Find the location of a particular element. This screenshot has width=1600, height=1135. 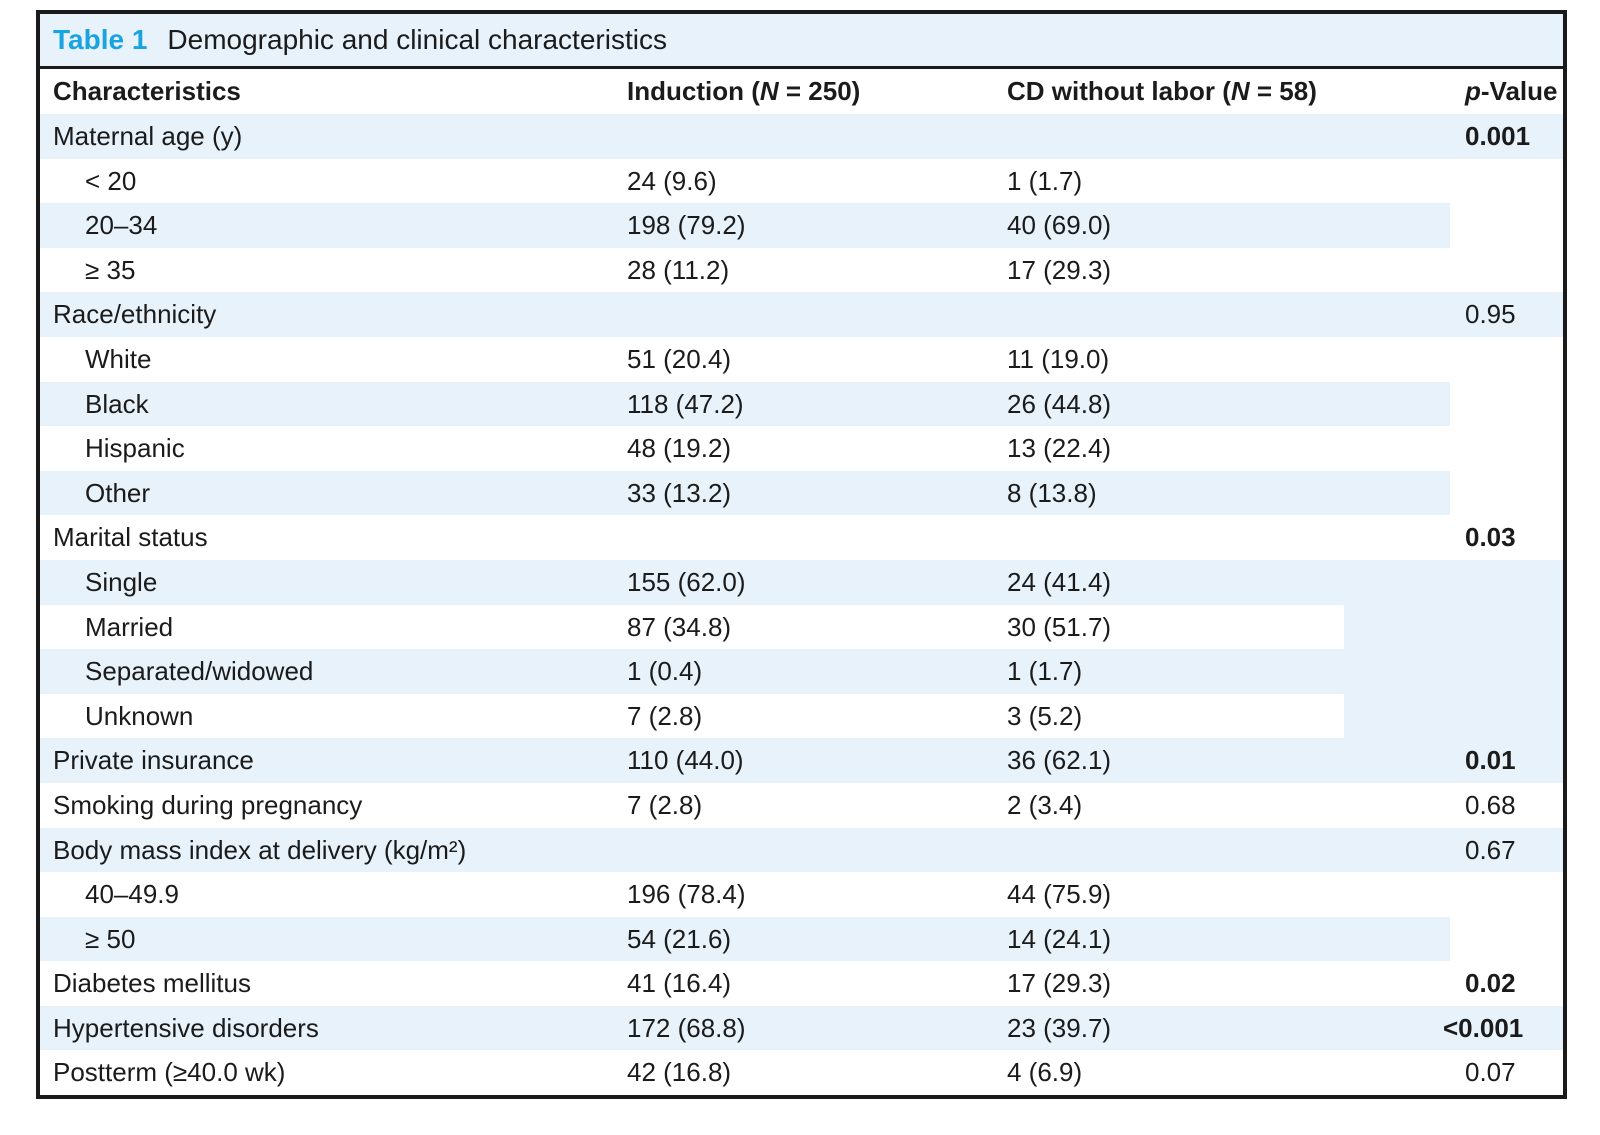

cell-p-value: 0.07 is located at coordinates (1490, 1072).